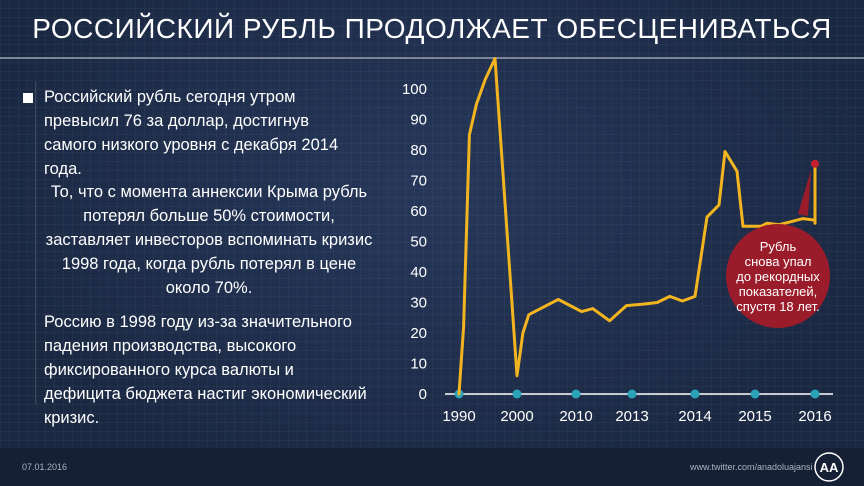 The image size is (864, 486). I want to click on y-tick-label: 30, so click(418, 303).